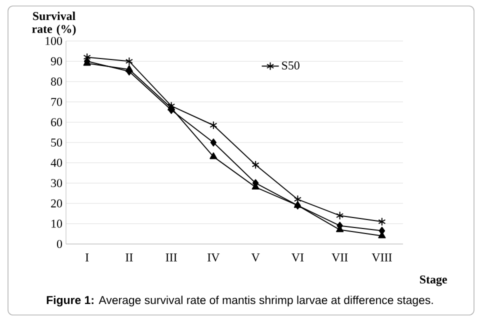 The height and width of the screenshot is (324, 480). What do you see at coordinates (239, 301) in the screenshot?
I see `text: Figure 1: Average survival rate of mantis shrimp larvae at difference stages.` at bounding box center [239, 301].